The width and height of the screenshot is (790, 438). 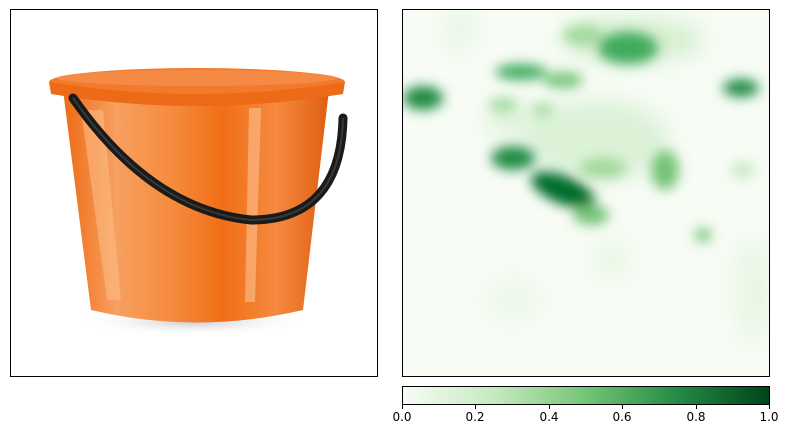 I want to click on colorbar, so click(x=586, y=395).